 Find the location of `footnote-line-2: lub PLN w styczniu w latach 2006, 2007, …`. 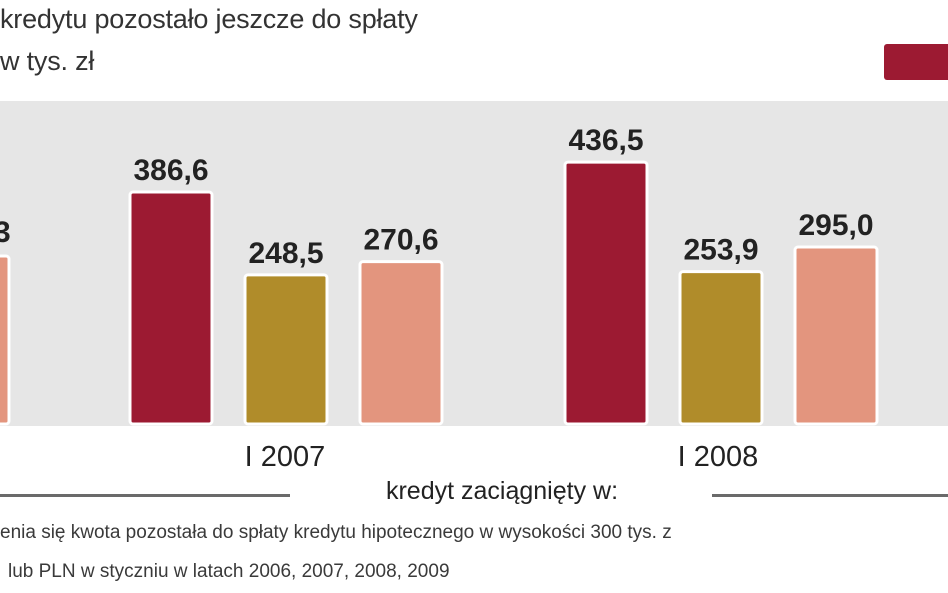

footnote-line-2: lub PLN w styczniu w latach 2006, 2007, … is located at coordinates (229, 571).